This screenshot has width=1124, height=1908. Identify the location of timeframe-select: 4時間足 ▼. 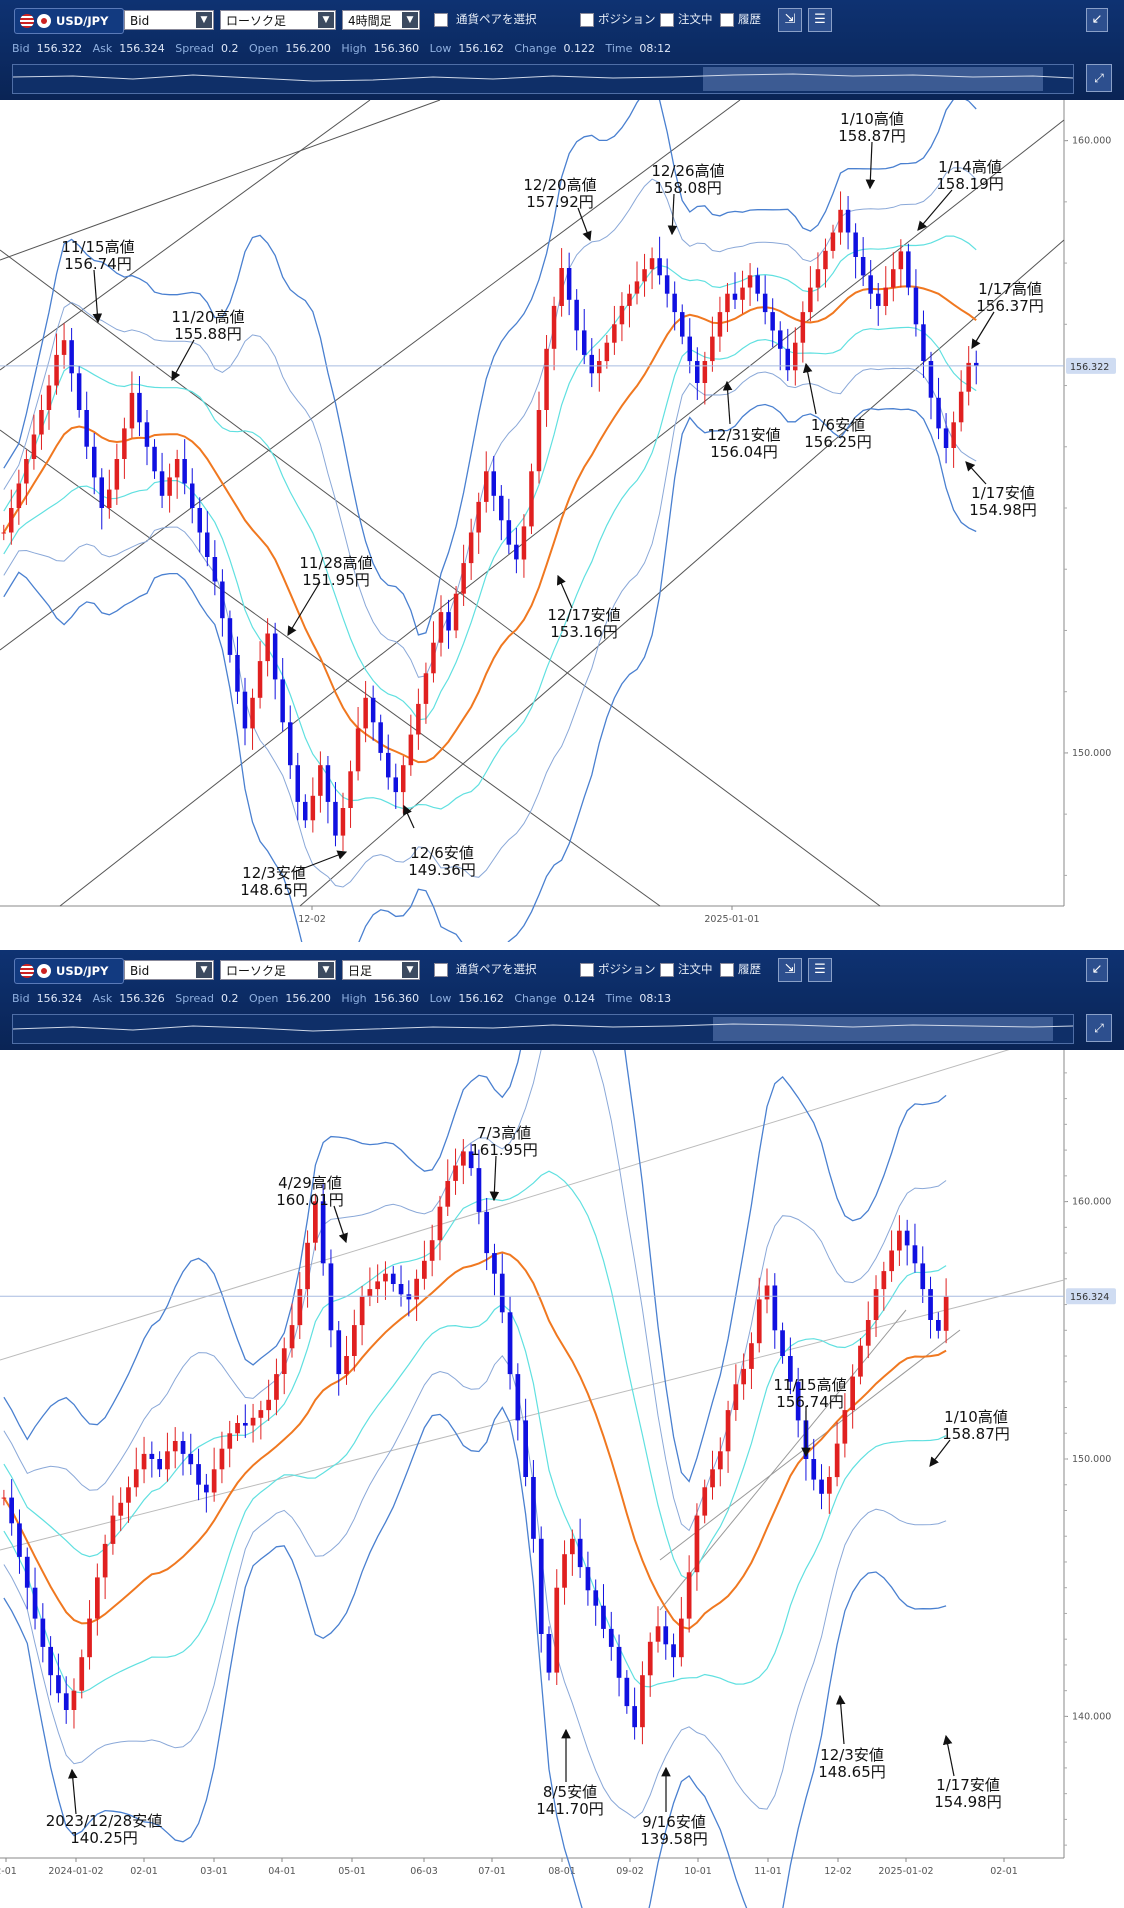
(381, 20).